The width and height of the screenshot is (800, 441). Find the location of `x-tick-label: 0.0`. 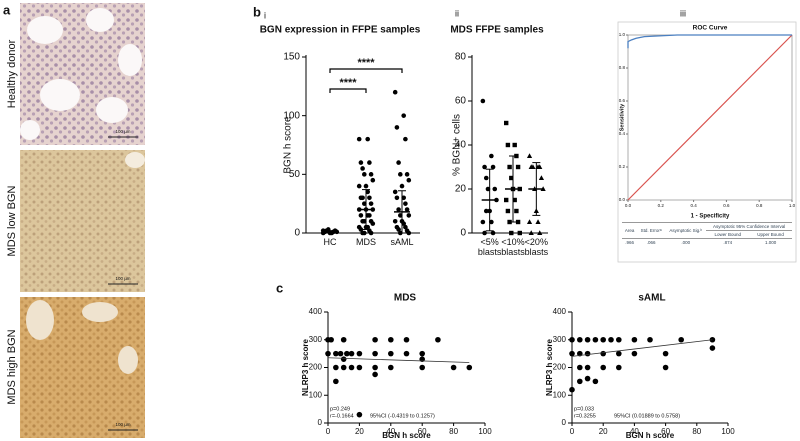

x-tick-label: 0.0 is located at coordinates (628, 205).